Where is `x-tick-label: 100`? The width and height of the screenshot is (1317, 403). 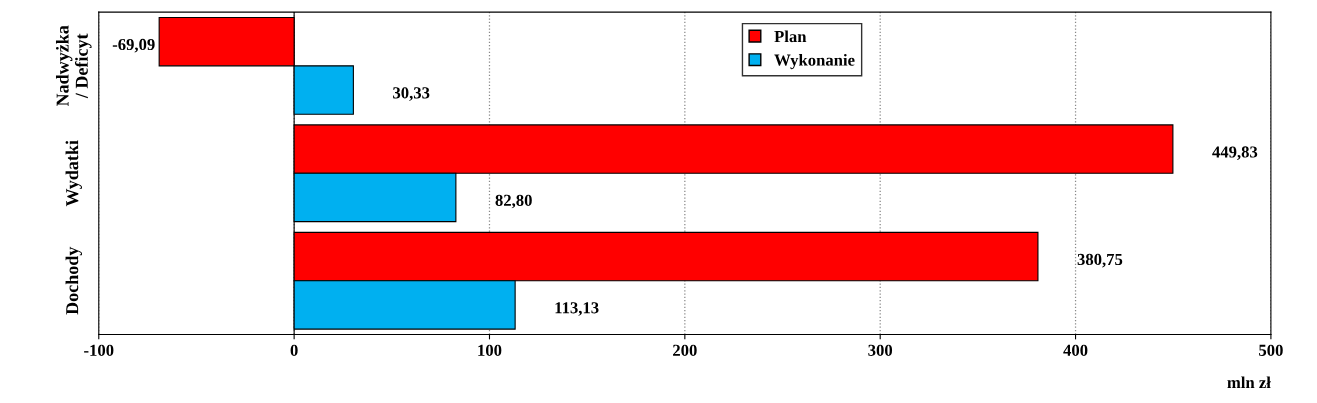
x-tick-label: 100 is located at coordinates (490, 350).